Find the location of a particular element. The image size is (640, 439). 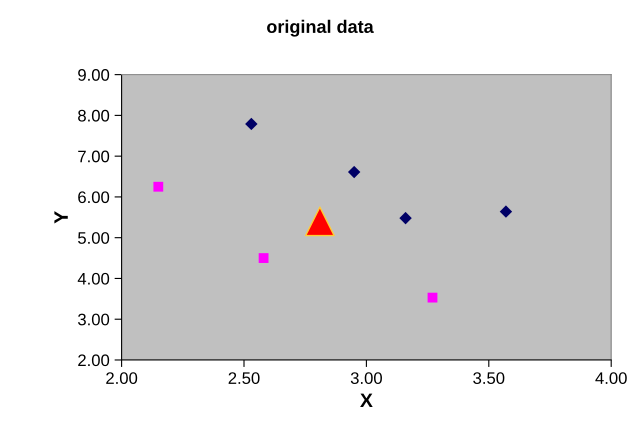

x-tick-label: 4.00 is located at coordinates (611, 378).